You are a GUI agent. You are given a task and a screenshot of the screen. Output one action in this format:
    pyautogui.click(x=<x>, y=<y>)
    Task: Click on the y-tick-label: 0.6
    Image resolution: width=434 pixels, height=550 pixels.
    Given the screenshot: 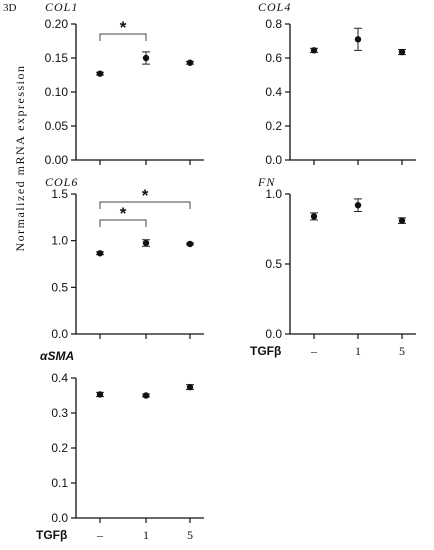 What is the action you would take?
    pyautogui.click(x=273, y=58)
    